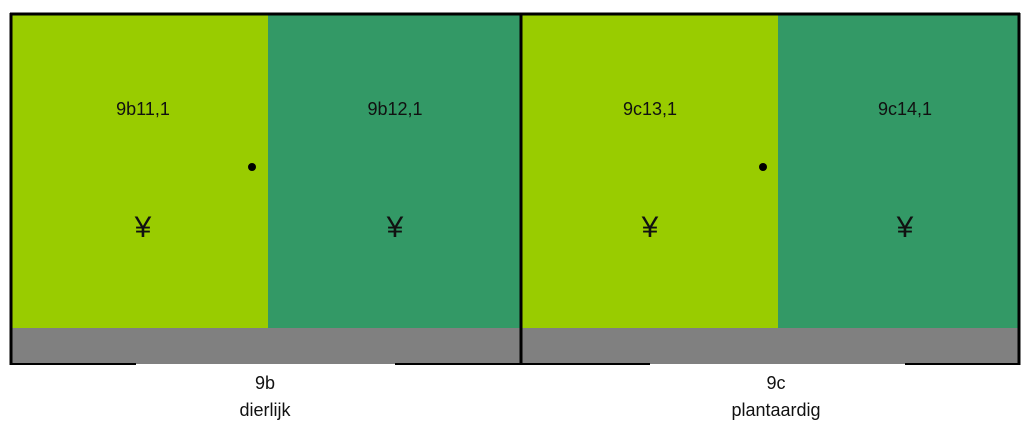 This screenshot has width=1021, height=430. I want to click on cell-label: 9b11,1, so click(143, 109).